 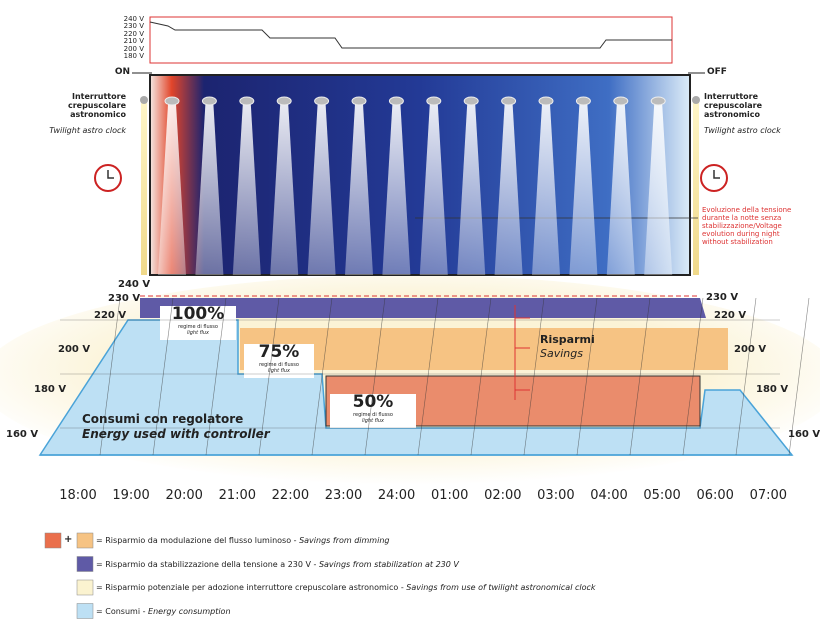 I want to click on time-label: 19:00, so click(x=131, y=495).